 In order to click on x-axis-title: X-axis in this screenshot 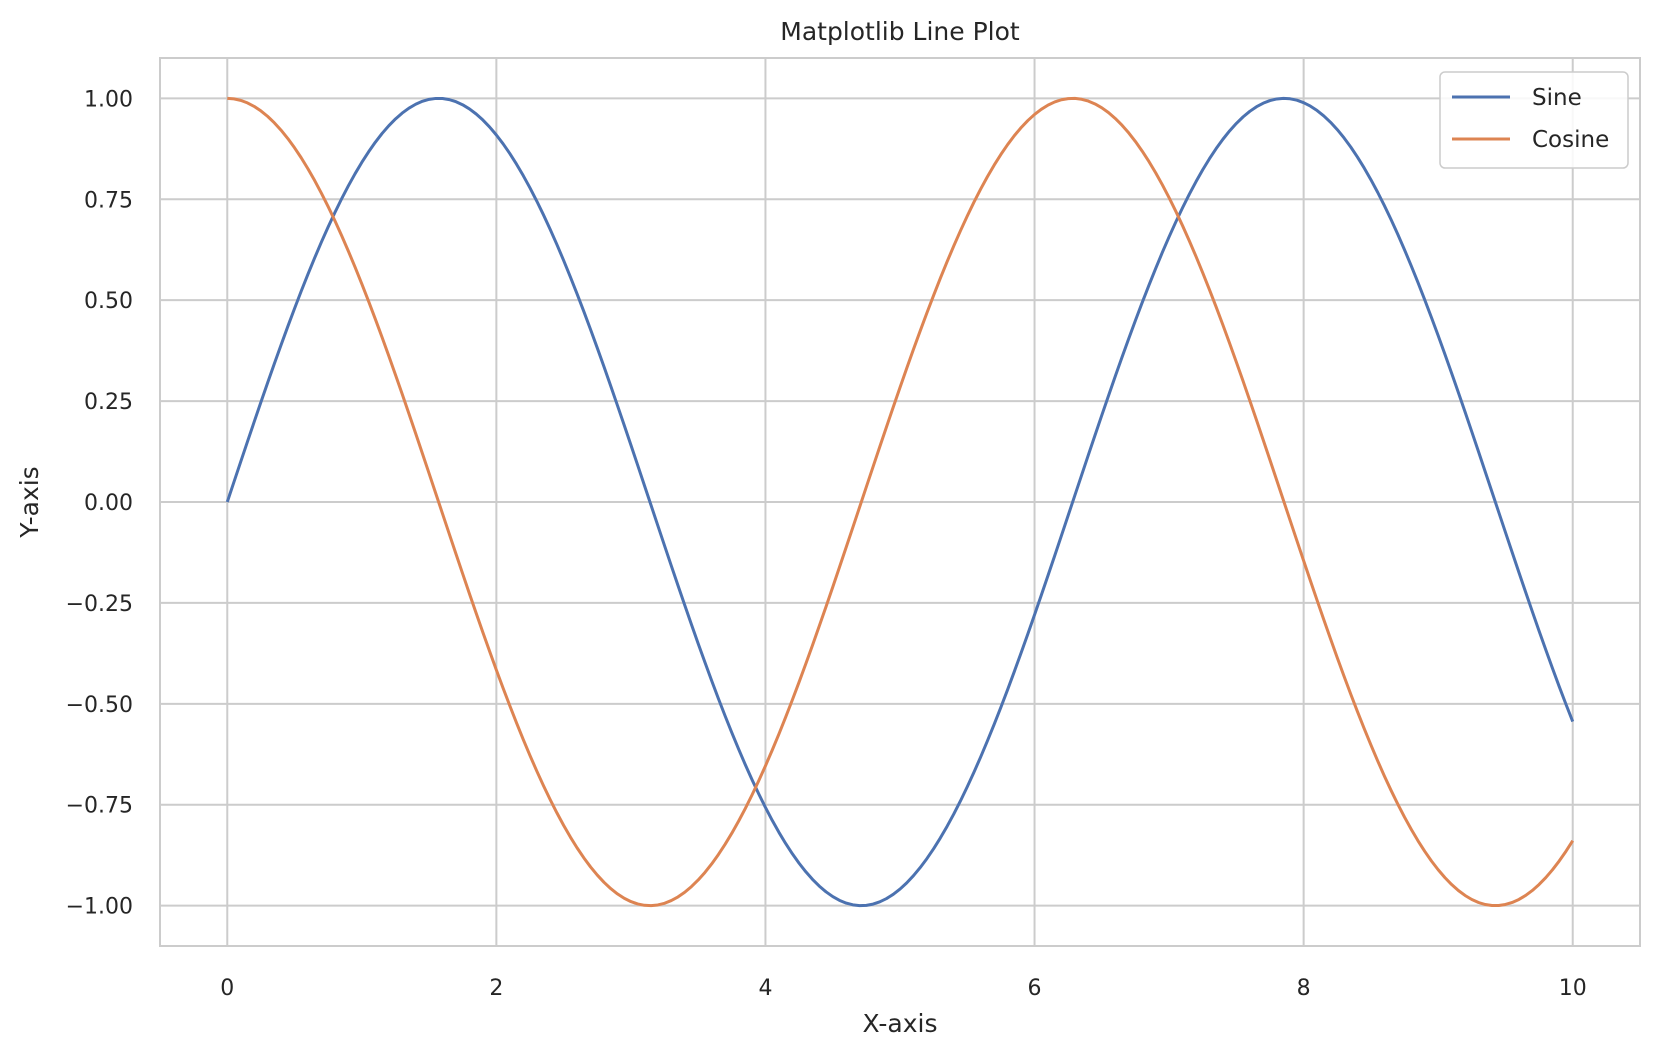, I will do `click(900, 1023)`.